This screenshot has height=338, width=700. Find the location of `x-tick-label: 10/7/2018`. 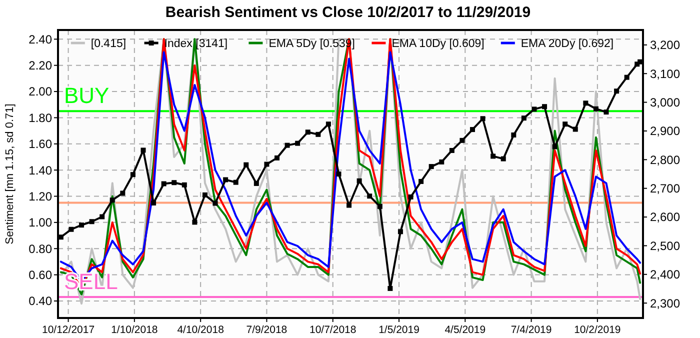

x-tick-label: 10/7/2018 is located at coordinates (333, 330).